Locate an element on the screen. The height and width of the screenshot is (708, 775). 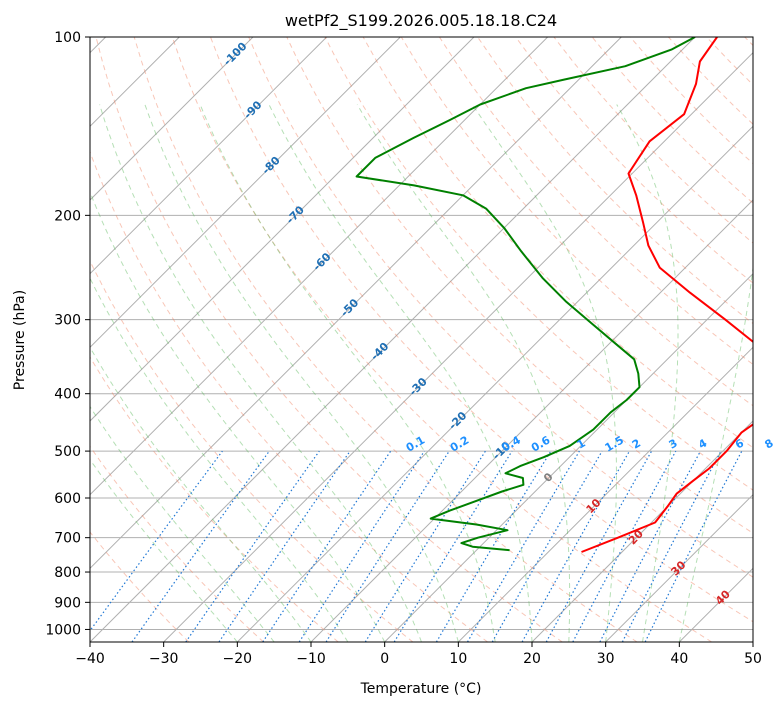
x-tick-label: 20 is located at coordinates (532, 659).